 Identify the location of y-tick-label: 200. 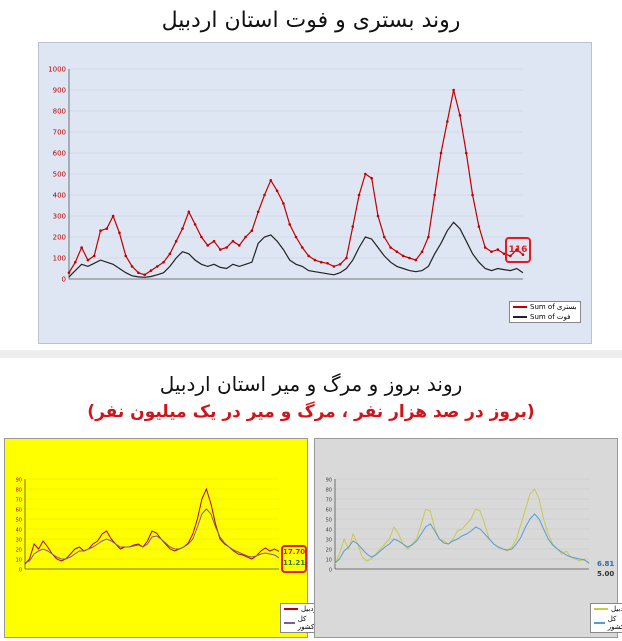
(59, 238).